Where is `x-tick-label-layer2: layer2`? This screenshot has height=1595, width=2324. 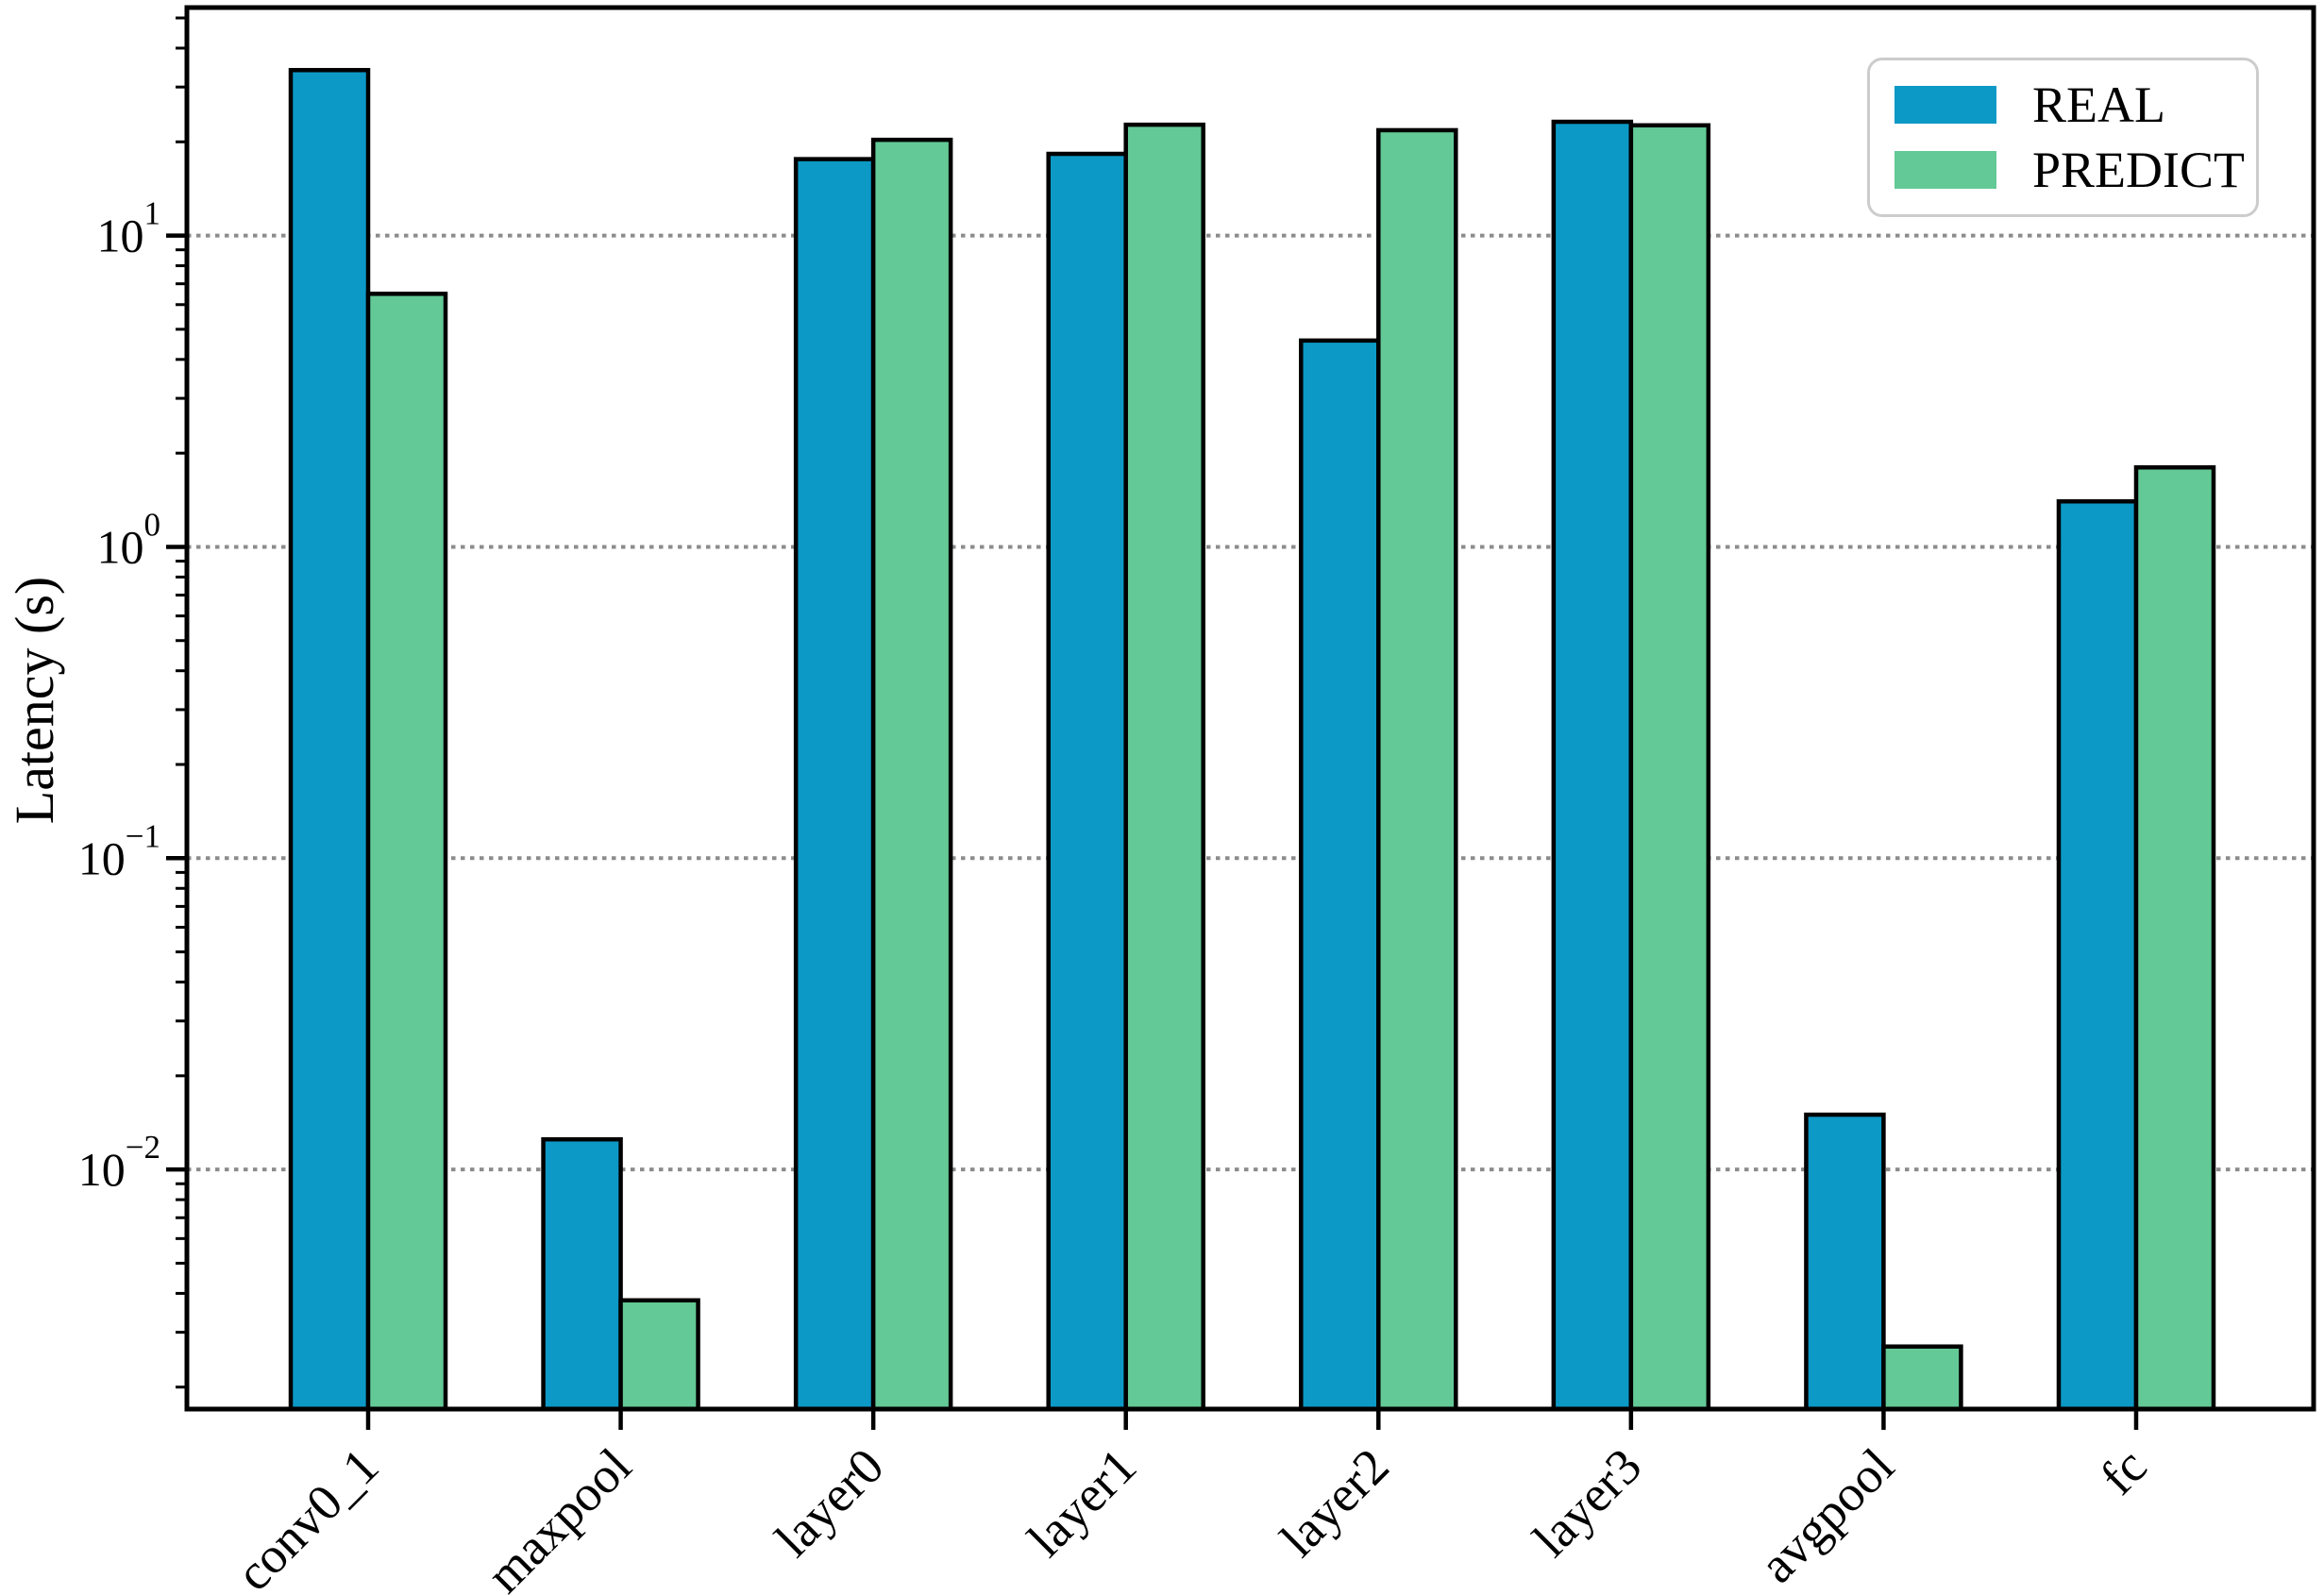
x-tick-label-layer2: layer2 is located at coordinates (1335, 1502).